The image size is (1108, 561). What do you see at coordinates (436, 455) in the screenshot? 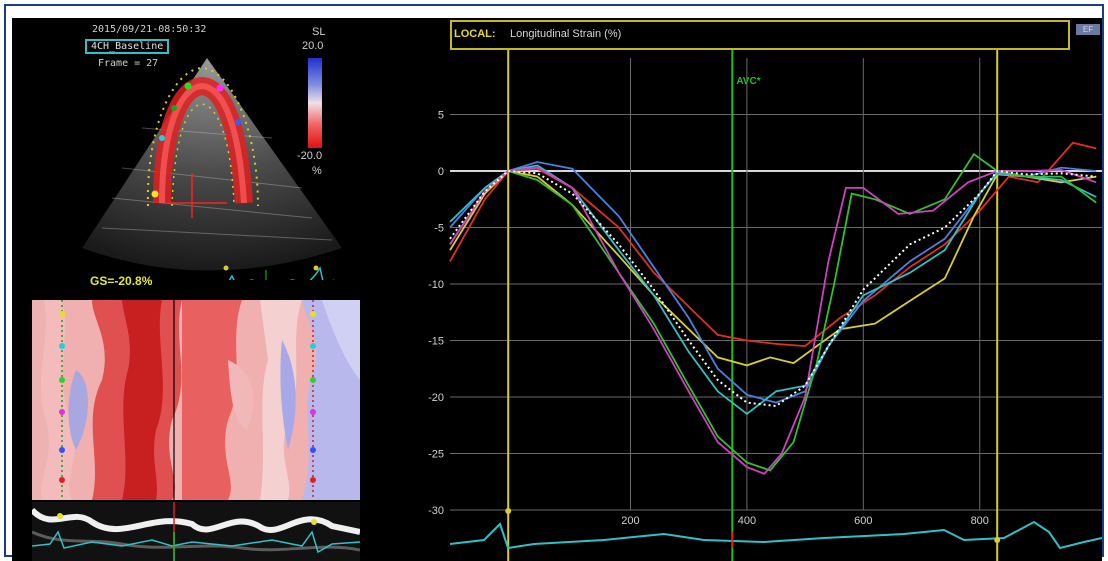
I see `y-tick-label: -25` at bounding box center [436, 455].